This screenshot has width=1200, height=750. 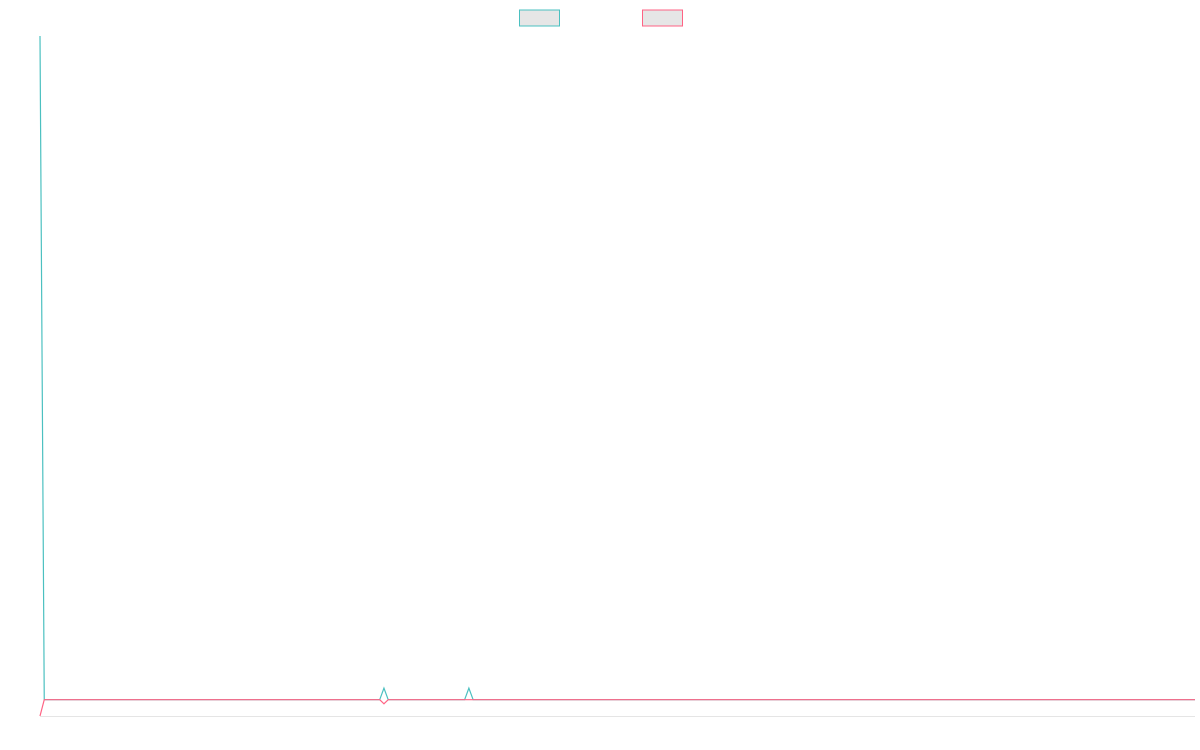 What do you see at coordinates (617, 708) in the screenshot?
I see `line-series` at bounding box center [617, 708].